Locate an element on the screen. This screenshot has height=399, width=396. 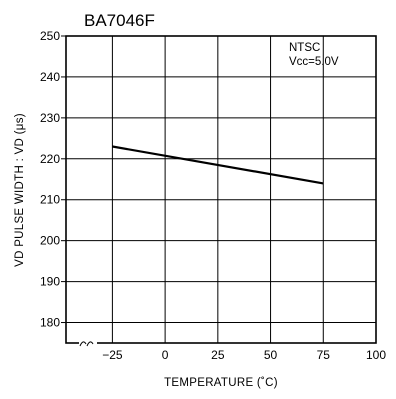
y-tick-label: 190 is located at coordinates (50, 282).